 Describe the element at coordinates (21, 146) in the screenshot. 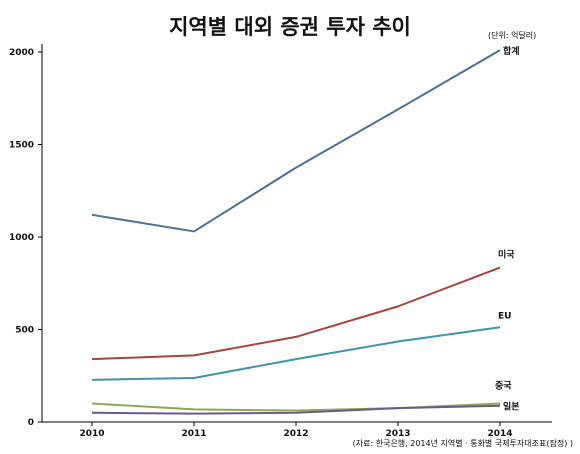

I see `y-tick-label: 1500` at that location.